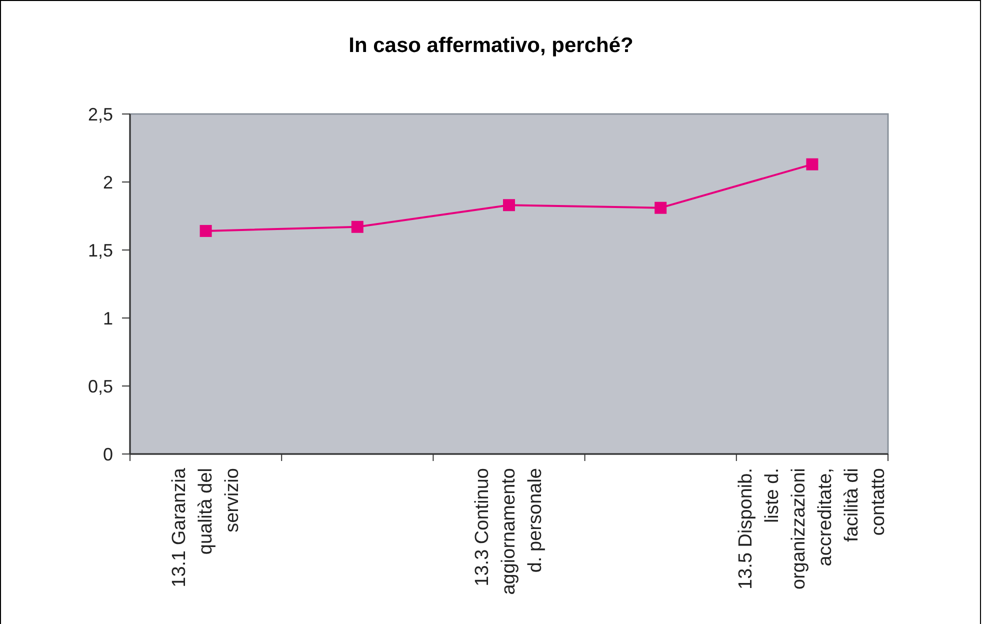 The height and width of the screenshot is (624, 982). What do you see at coordinates (107, 182) in the screenshot?
I see `y-tick-label: 2` at bounding box center [107, 182].